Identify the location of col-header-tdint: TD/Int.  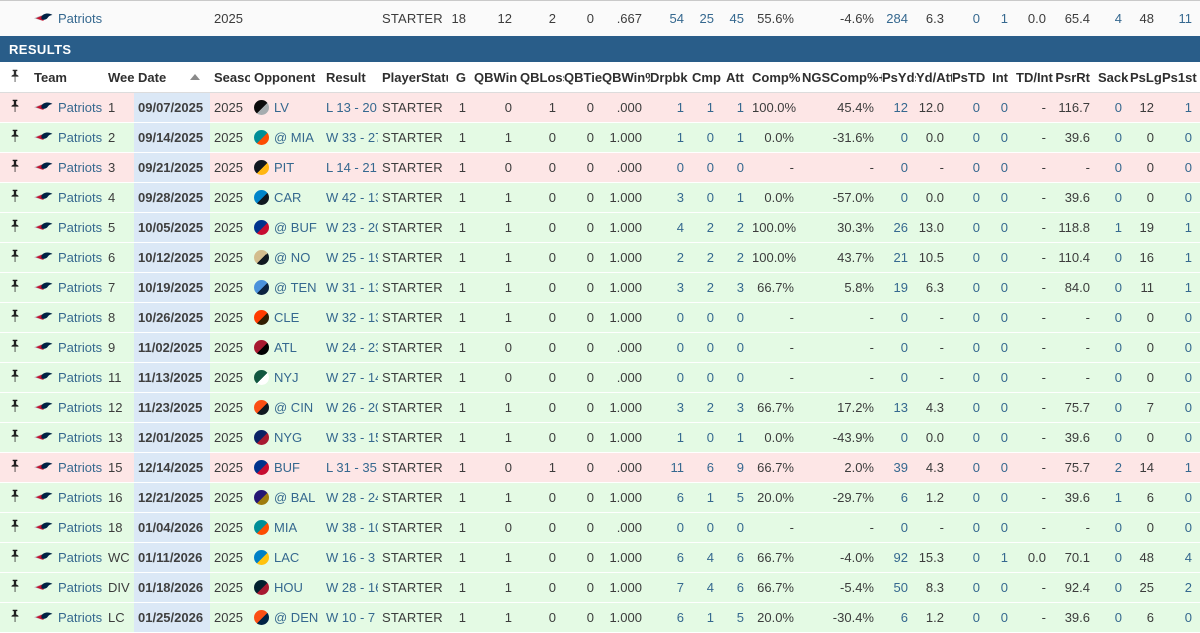
(1035, 77).